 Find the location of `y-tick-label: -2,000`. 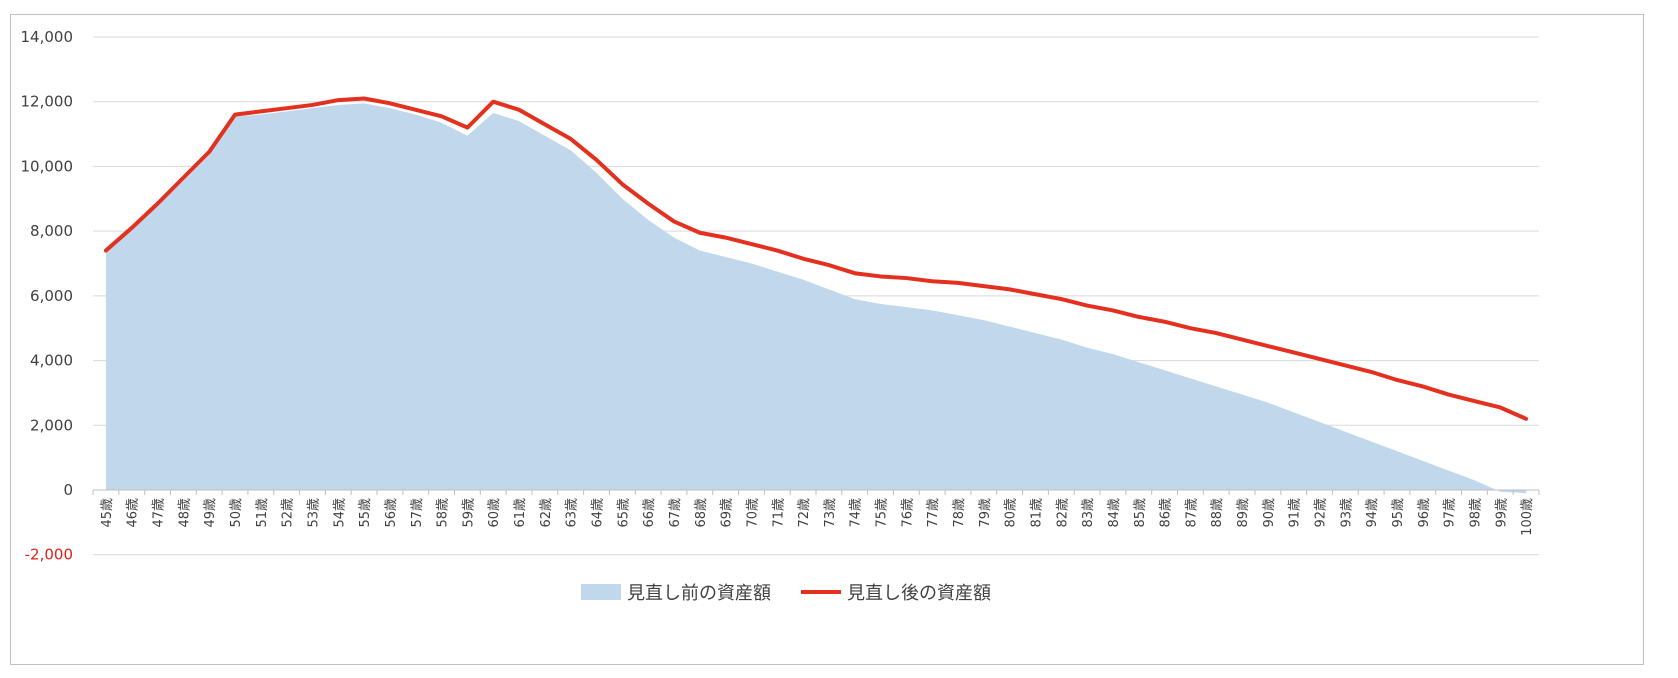

y-tick-label: -2,000 is located at coordinates (49, 555).